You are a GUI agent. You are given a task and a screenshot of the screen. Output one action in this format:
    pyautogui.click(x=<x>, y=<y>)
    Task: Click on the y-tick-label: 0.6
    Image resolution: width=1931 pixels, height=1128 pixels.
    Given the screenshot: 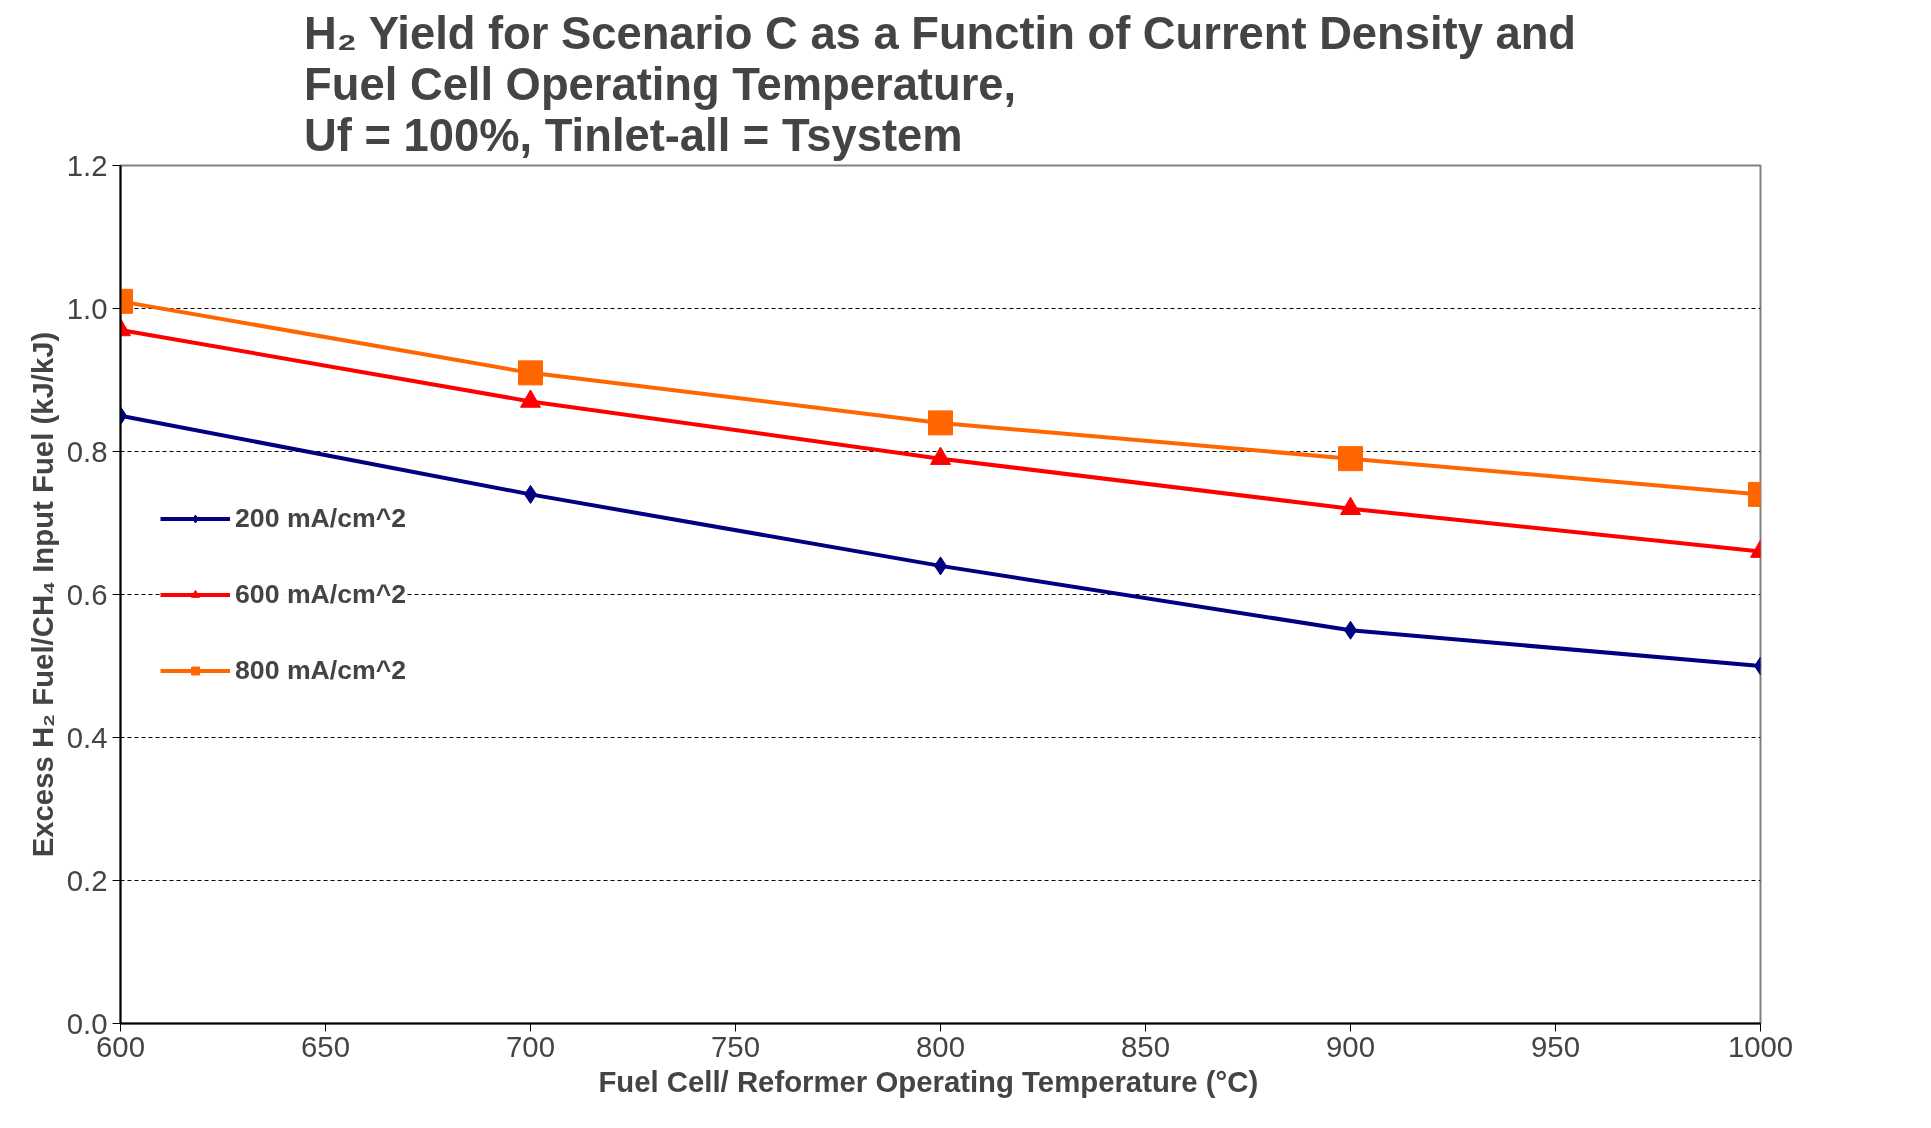 What is the action you would take?
    pyautogui.click(x=87, y=594)
    